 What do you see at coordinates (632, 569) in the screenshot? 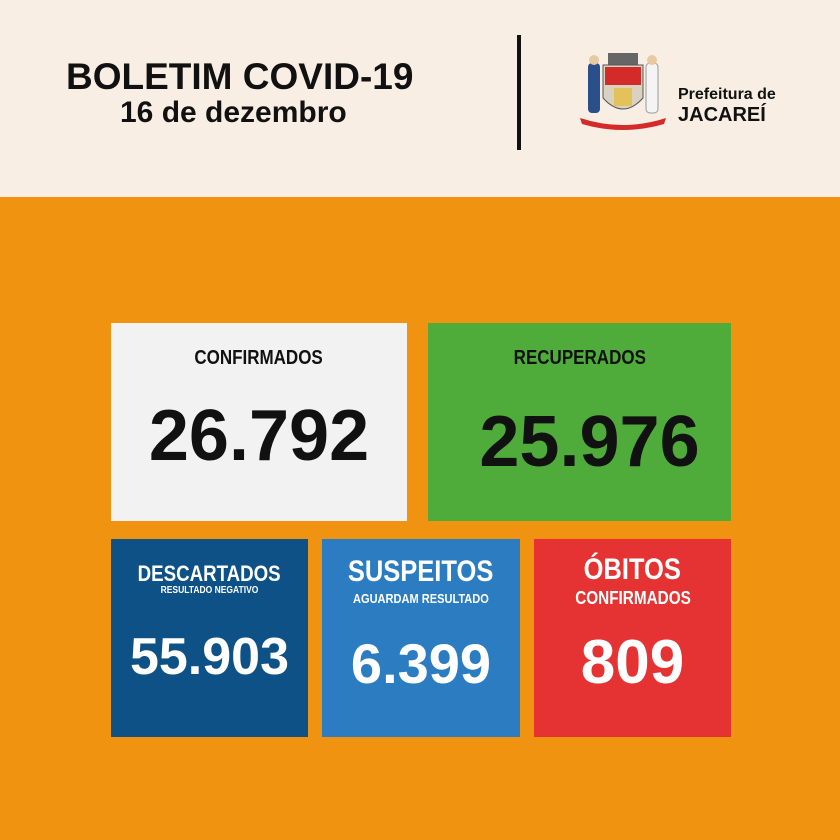
I see `card-label: ÓBITOS` at bounding box center [632, 569].